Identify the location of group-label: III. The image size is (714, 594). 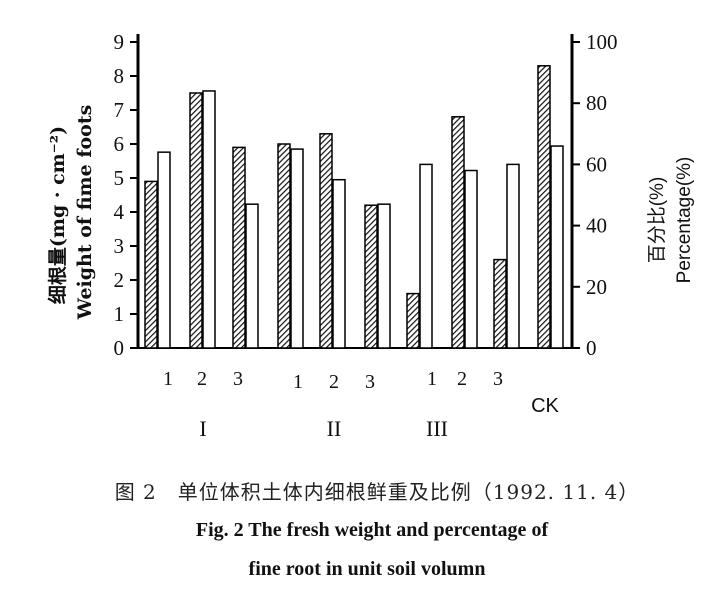
(437, 428).